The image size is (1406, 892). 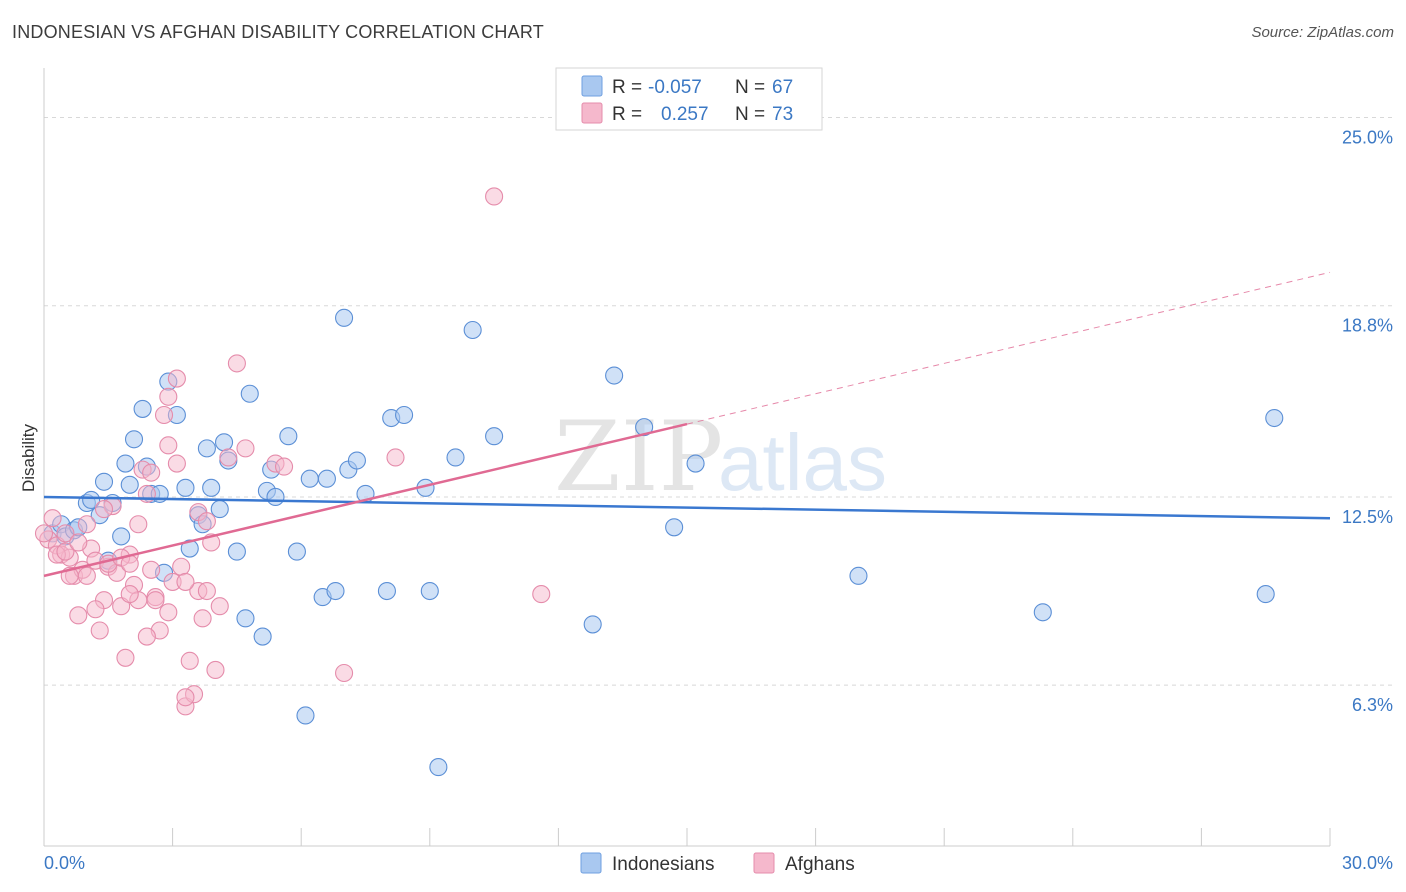 I want to click on stats-r-label-afghans: R =, so click(x=627, y=114).